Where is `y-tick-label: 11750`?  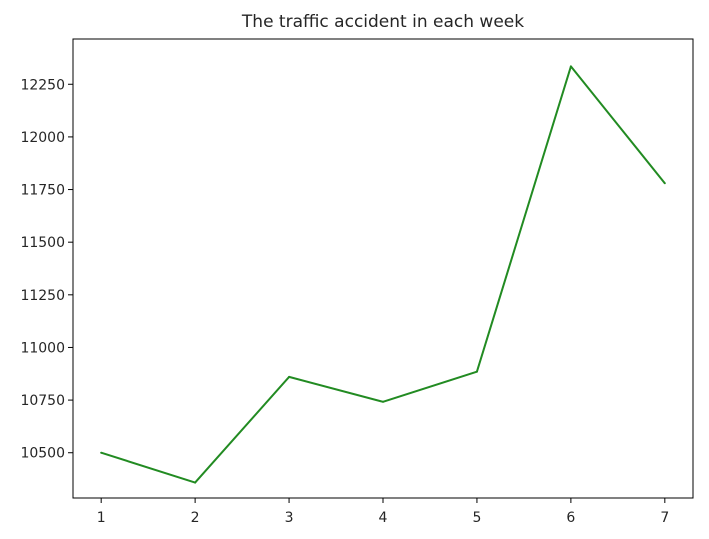
y-tick-label: 11750 is located at coordinates (42, 191).